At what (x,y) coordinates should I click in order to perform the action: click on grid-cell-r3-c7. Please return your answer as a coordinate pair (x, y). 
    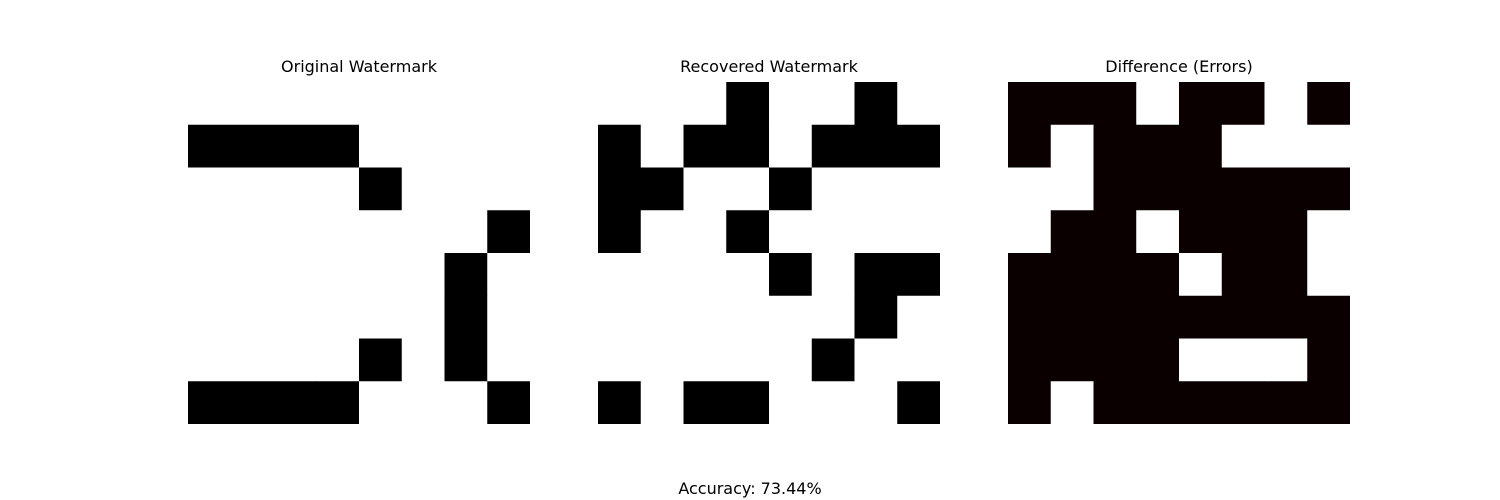
    Looking at the image, I should click on (508, 232).